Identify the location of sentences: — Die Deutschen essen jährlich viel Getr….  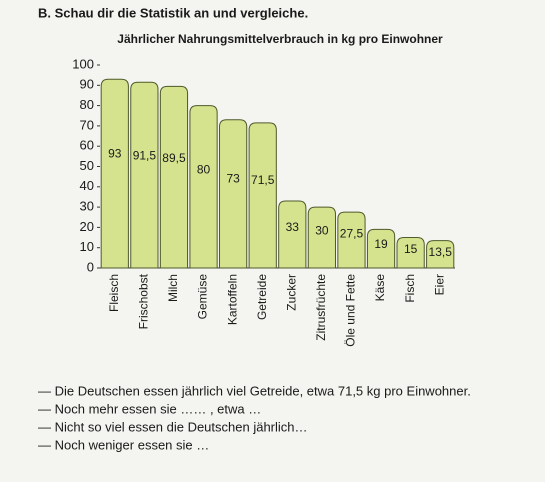
(254, 417).